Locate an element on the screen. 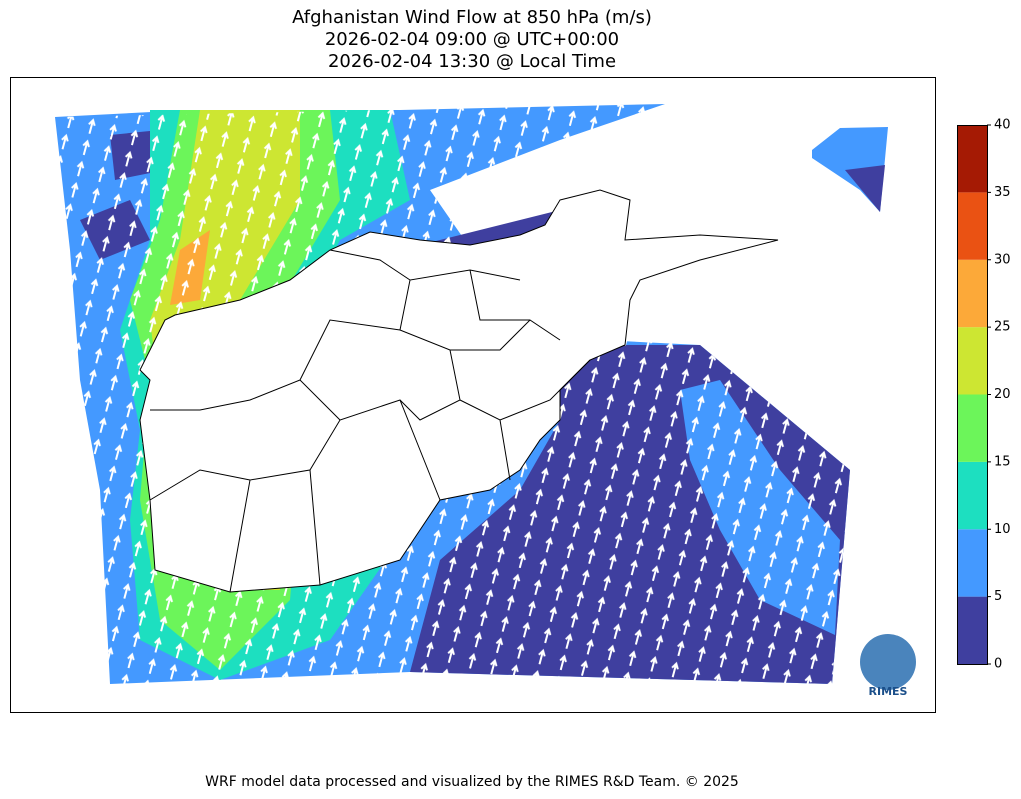  colorbar-tick-label: 25 is located at coordinates (1002, 327).